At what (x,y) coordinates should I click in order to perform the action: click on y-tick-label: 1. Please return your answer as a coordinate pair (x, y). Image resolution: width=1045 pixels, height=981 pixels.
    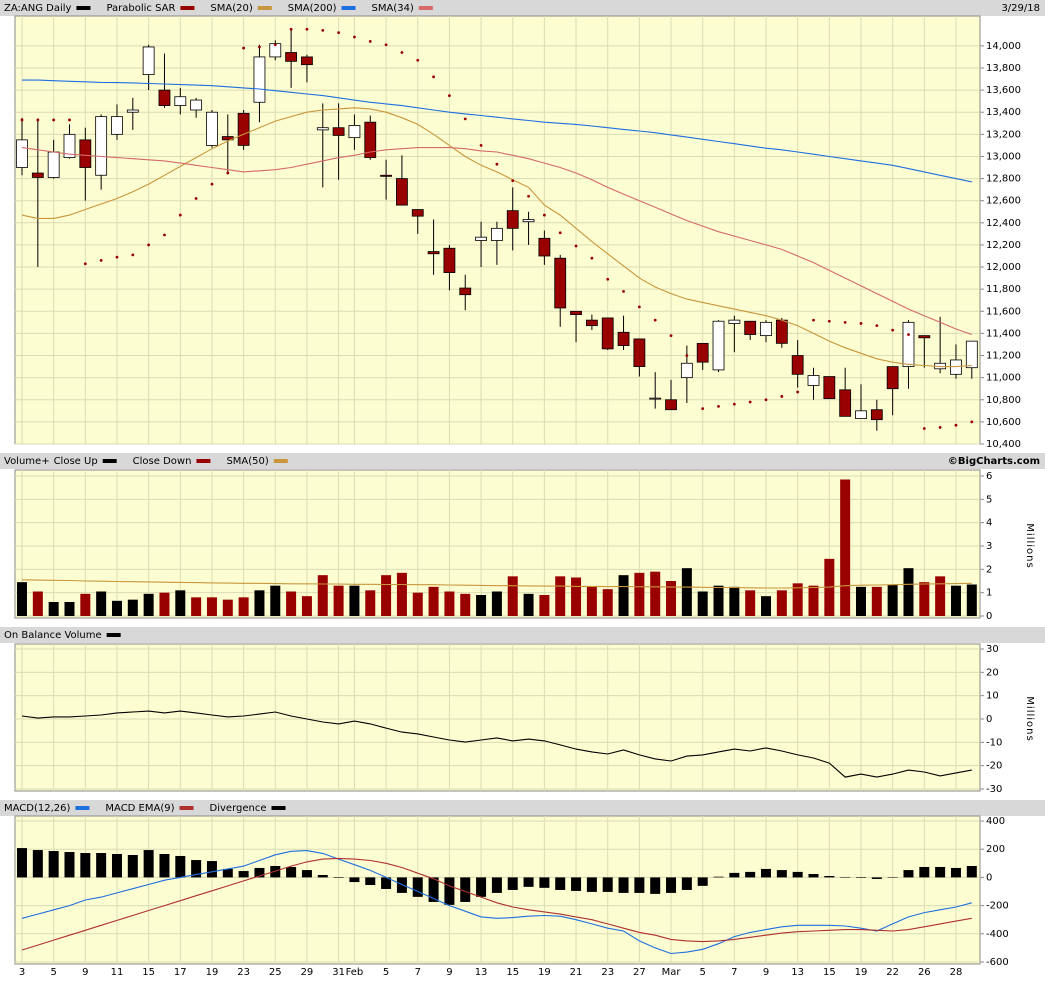
    Looking at the image, I should click on (989, 593).